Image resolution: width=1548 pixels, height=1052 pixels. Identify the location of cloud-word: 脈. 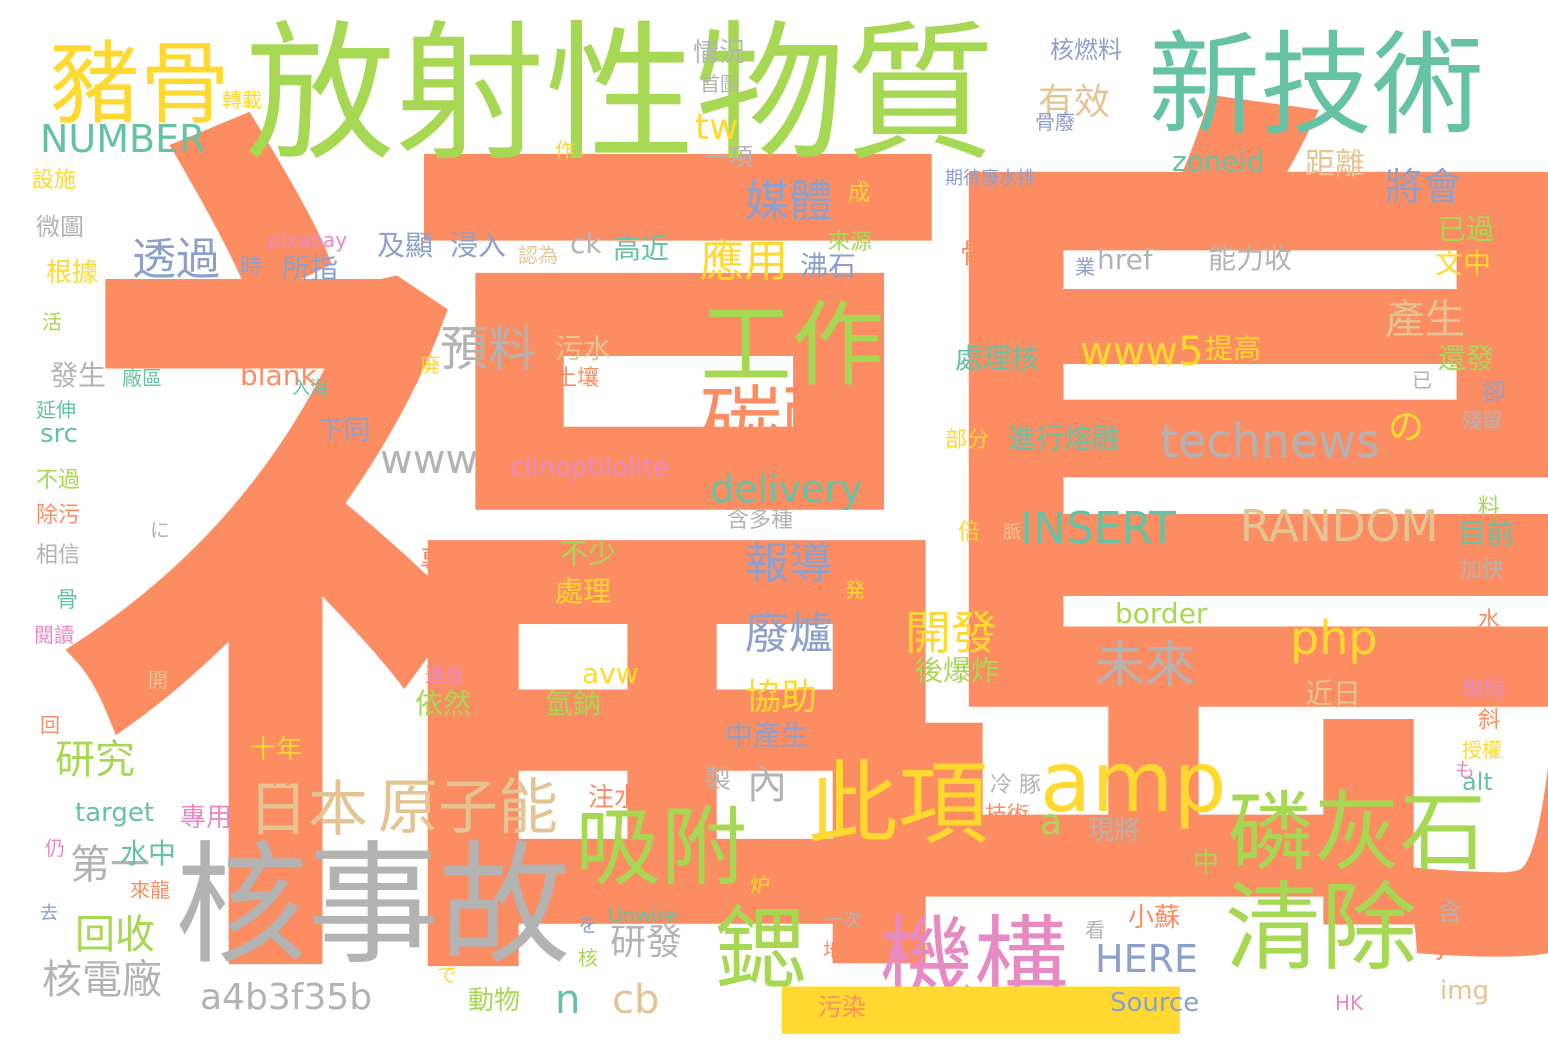
(1012, 532).